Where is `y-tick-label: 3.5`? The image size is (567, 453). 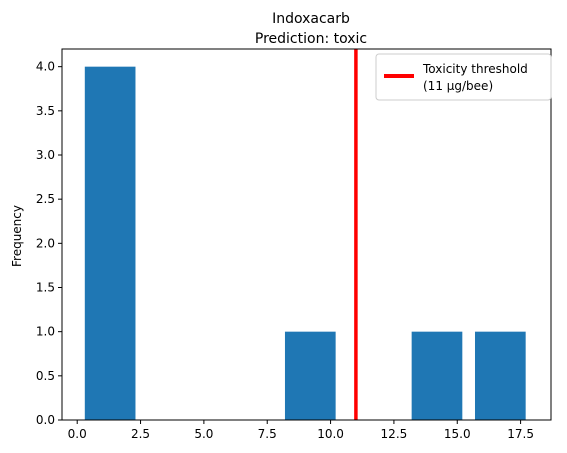 y-tick-label: 3.5 is located at coordinates (45, 111).